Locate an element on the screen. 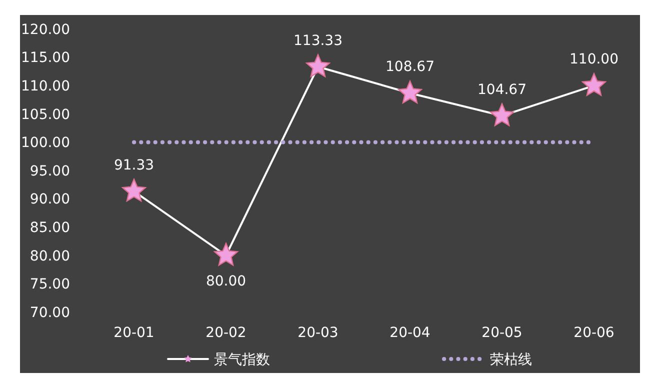 The image size is (661, 387). y-tick-label: 80.00 is located at coordinates (50, 256).